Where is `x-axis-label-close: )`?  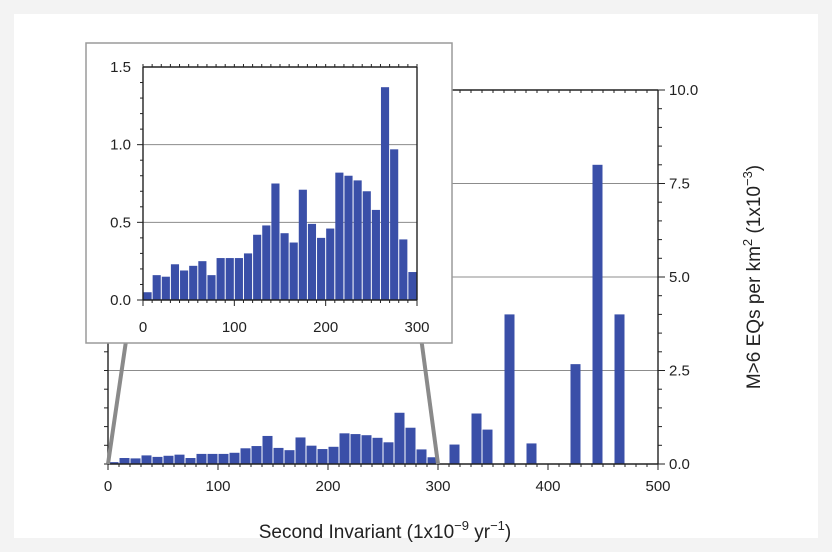 x-axis-label-close: ) is located at coordinates (508, 532).